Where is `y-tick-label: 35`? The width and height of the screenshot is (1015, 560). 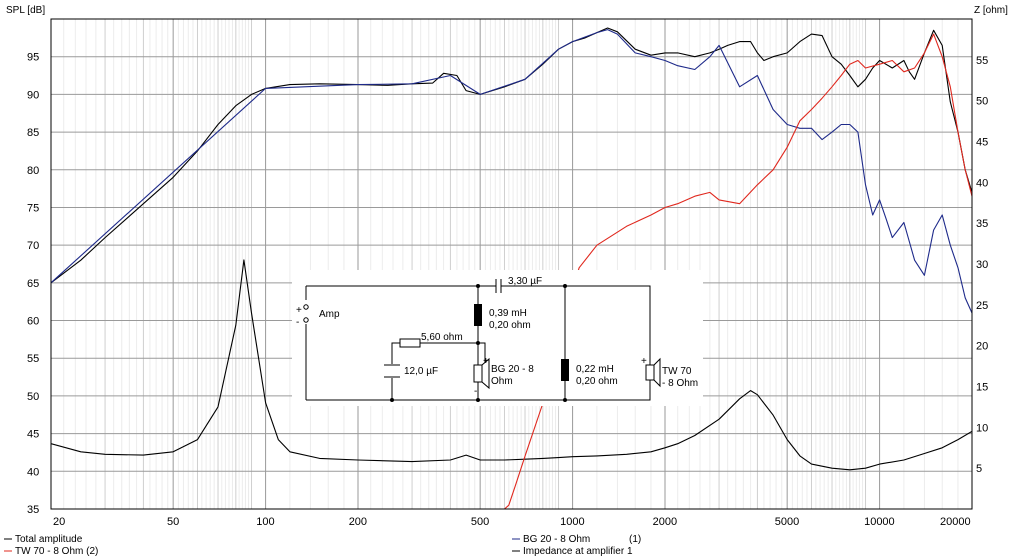 y-tick-label: 35 is located at coordinates (33, 510).